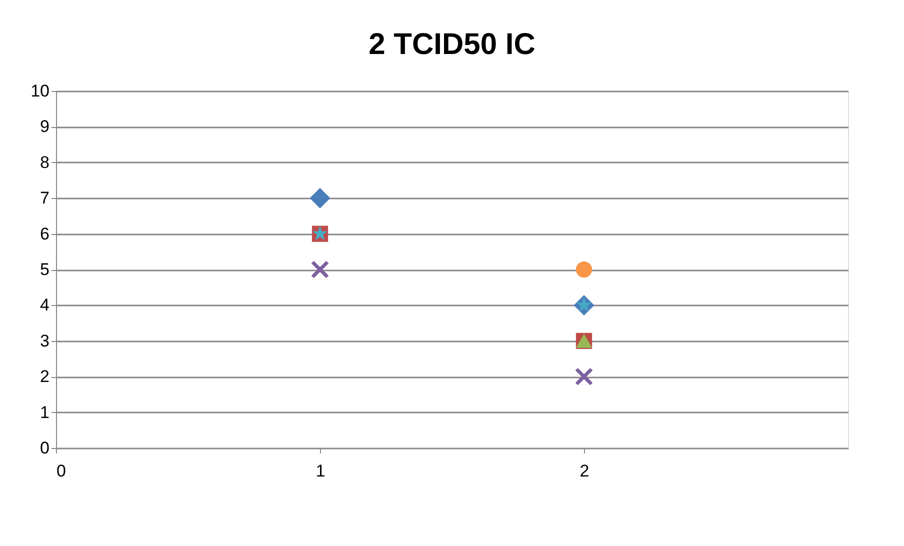 This screenshot has width=904, height=546. I want to click on x-tick-label: 1, so click(321, 471).